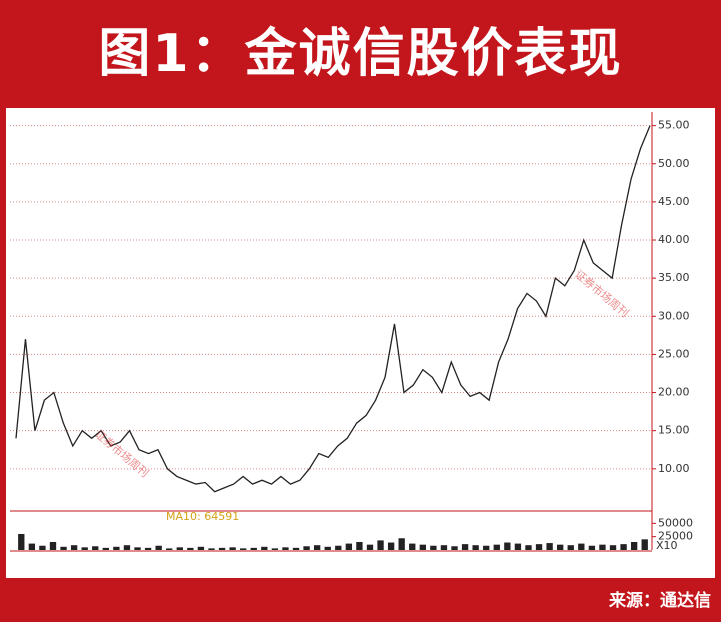 The image size is (721, 622). I want to click on source: 来源：通达信, so click(660, 601).